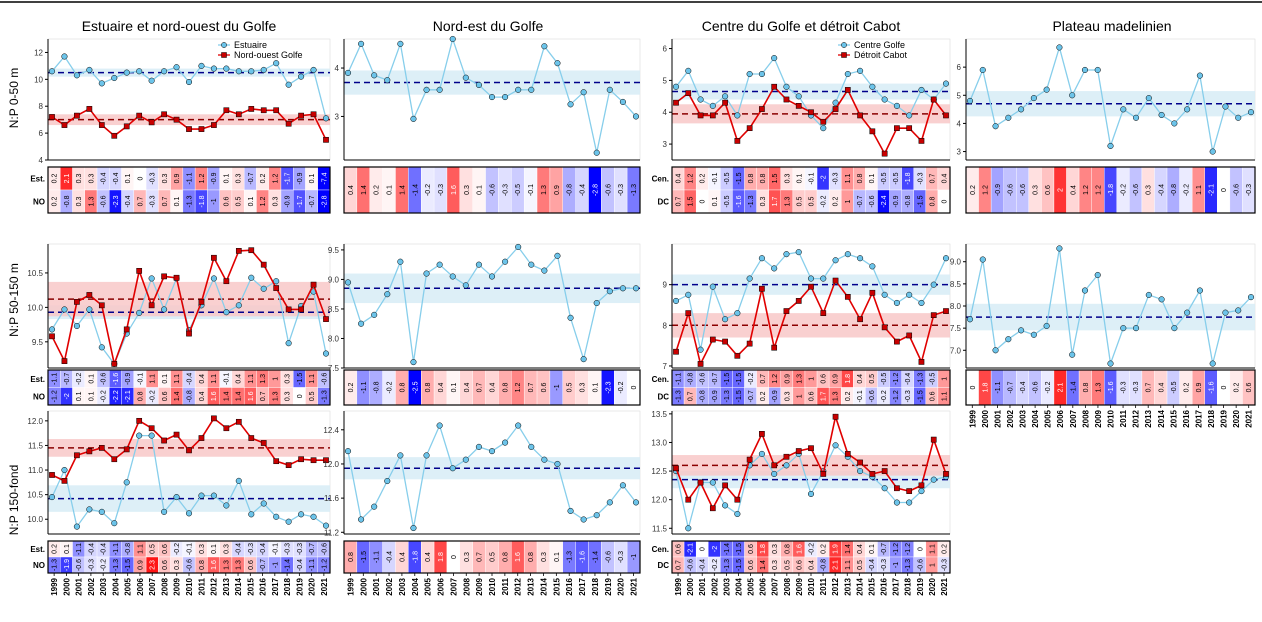 This screenshot has width=1262, height=622. I want to click on anomaly-value: 2.1, so click(1061, 388).